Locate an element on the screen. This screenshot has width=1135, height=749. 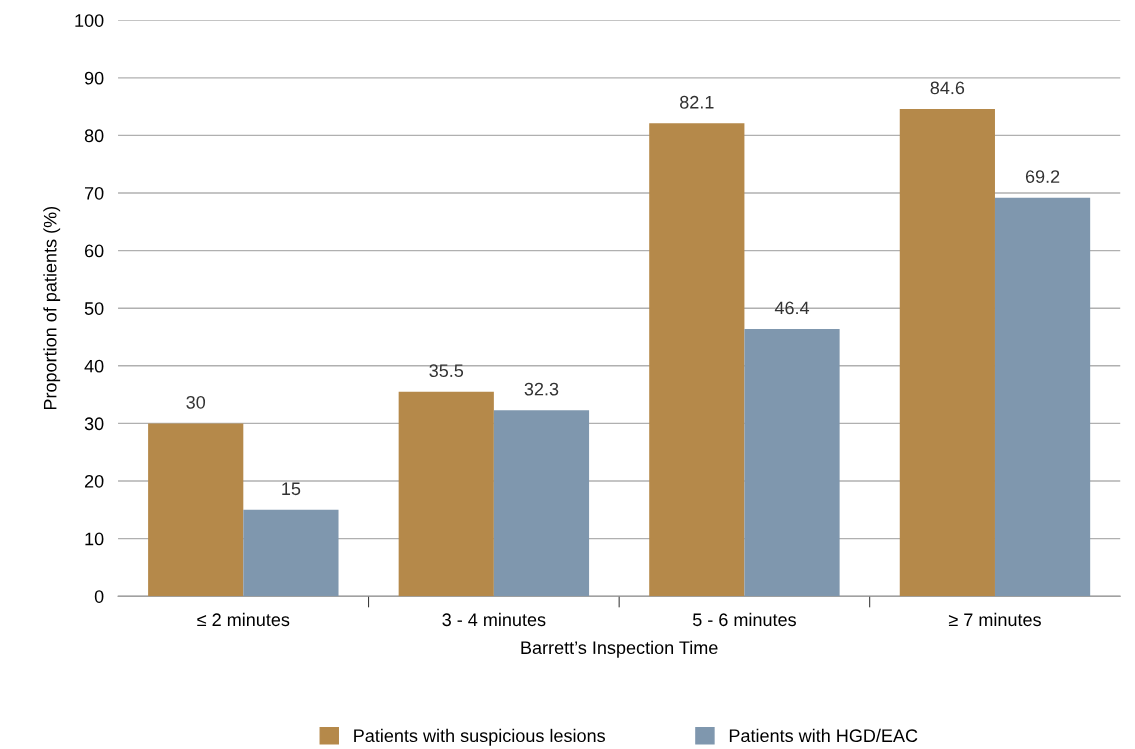
data-label: 15 is located at coordinates (291, 489).